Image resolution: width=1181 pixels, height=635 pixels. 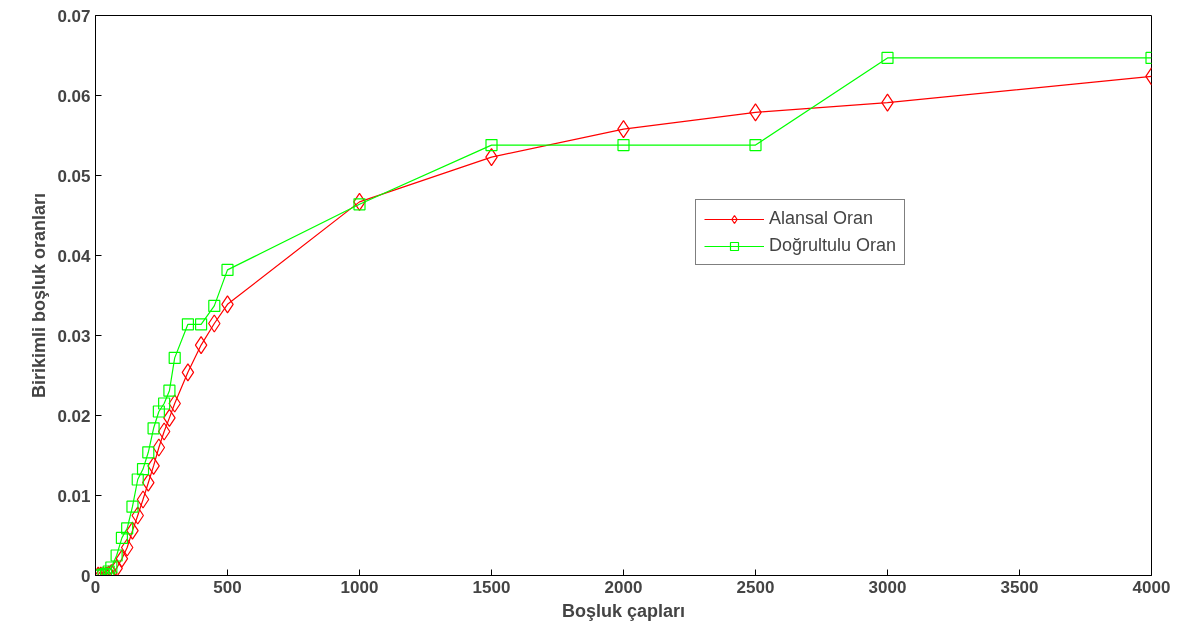 I want to click on y-tick-label: 0.03, so click(x=74, y=336).